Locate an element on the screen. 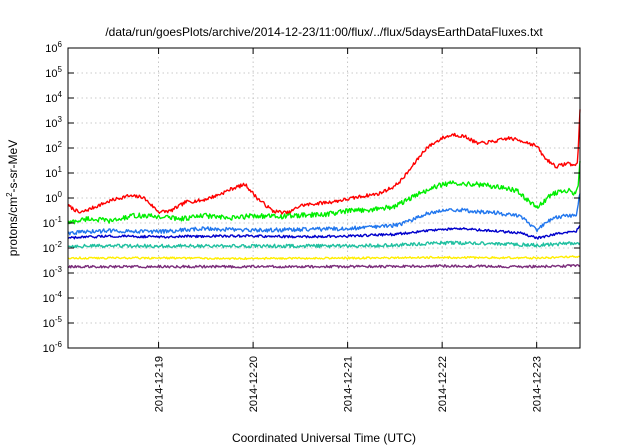  y-tick-label: 10⁻² is located at coordinates (53, 247).